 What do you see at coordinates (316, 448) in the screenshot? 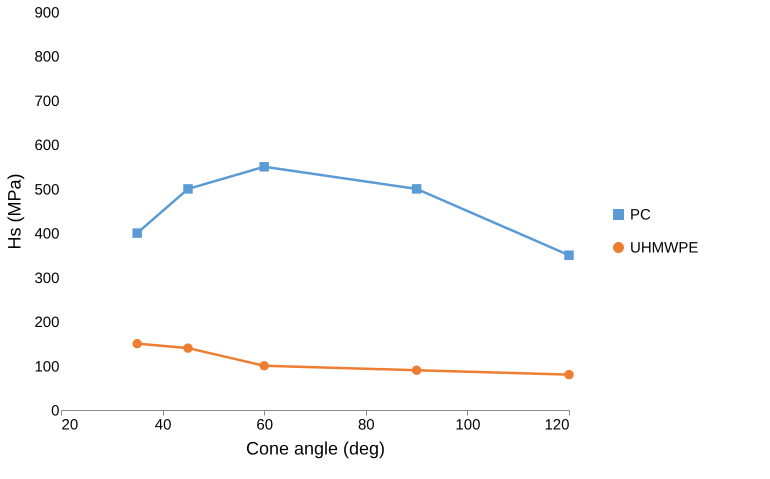
I see `x-axis-title: Cone angle (deg)` at bounding box center [316, 448].